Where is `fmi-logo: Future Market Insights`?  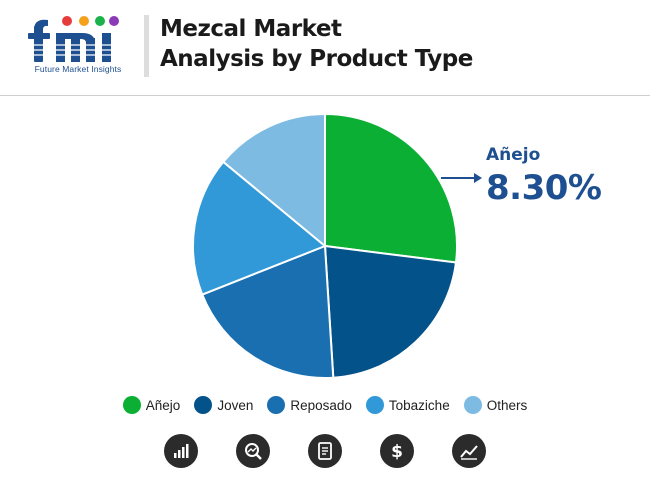
fmi-logo: Future Market Insights is located at coordinates (78, 46).